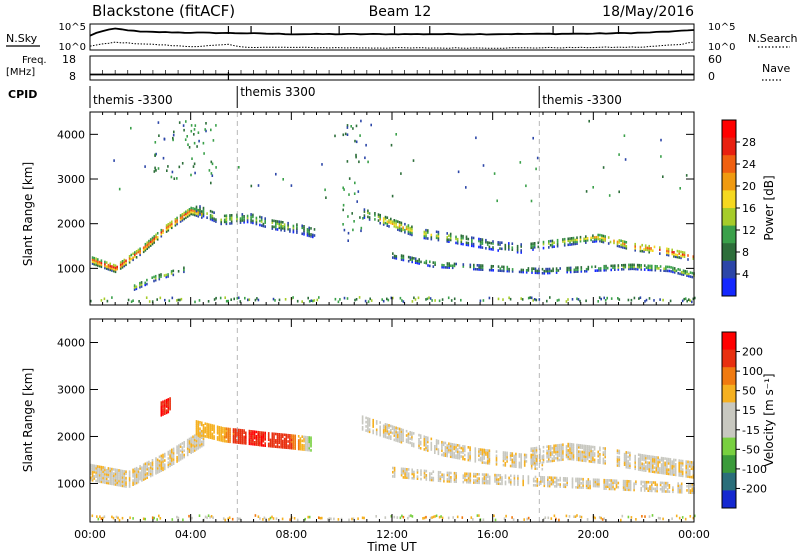 Image resolution: width=800 pixels, height=554 pixels. I want to click on noise-right-label: N.Search, so click(773, 38).